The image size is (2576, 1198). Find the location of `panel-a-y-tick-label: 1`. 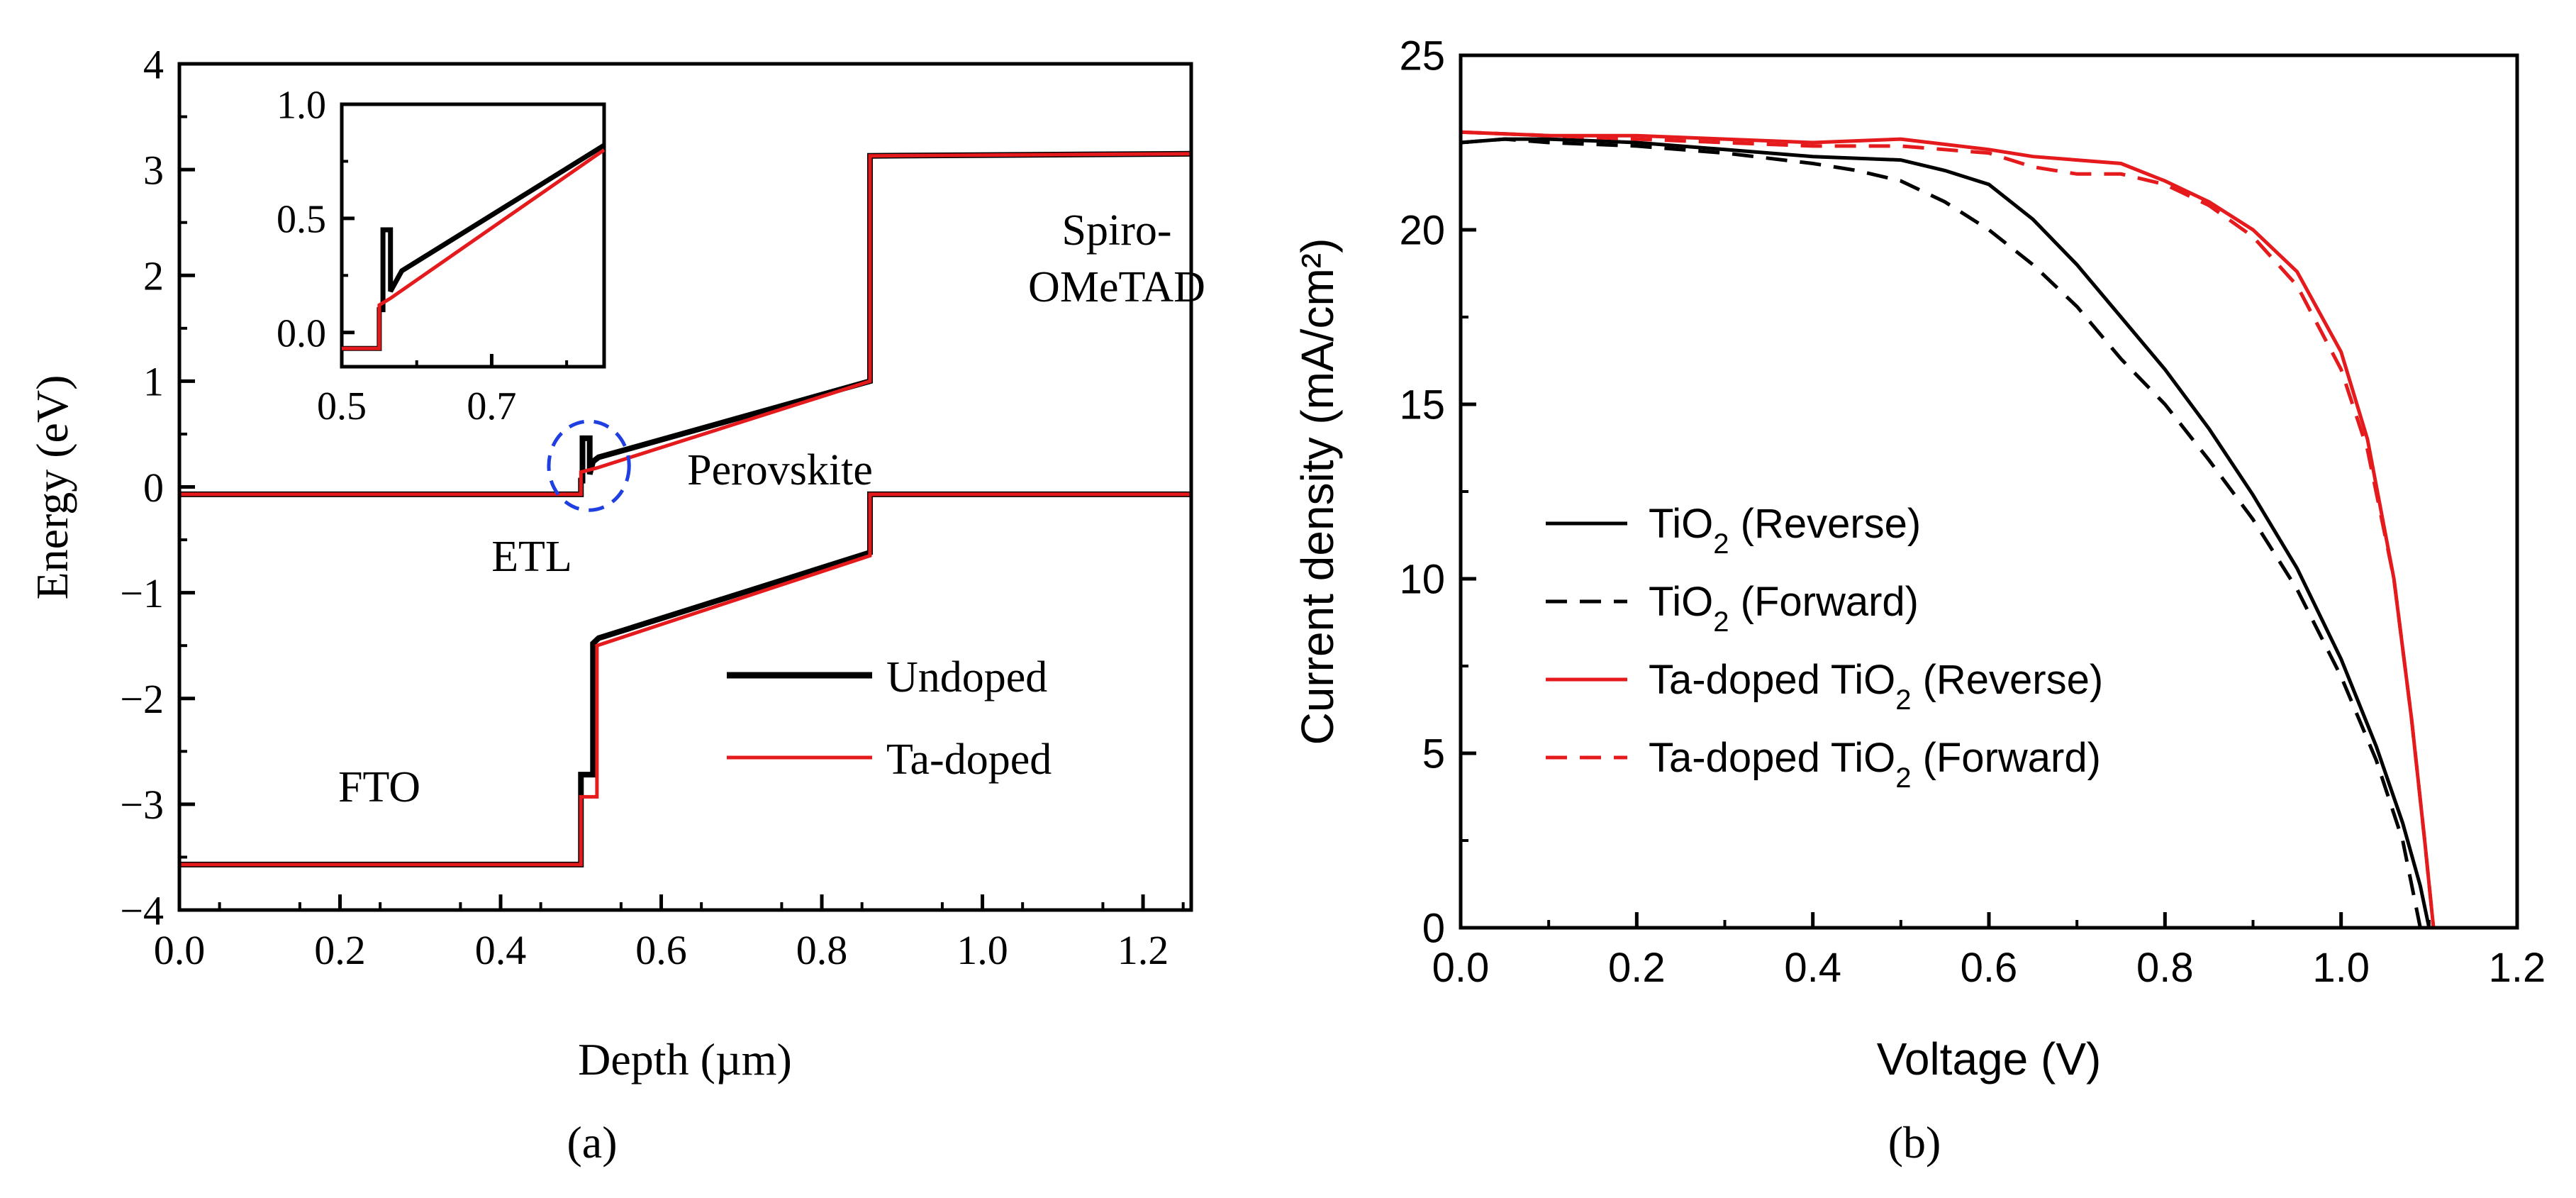

panel-a-y-tick-label: 1 is located at coordinates (153, 382).